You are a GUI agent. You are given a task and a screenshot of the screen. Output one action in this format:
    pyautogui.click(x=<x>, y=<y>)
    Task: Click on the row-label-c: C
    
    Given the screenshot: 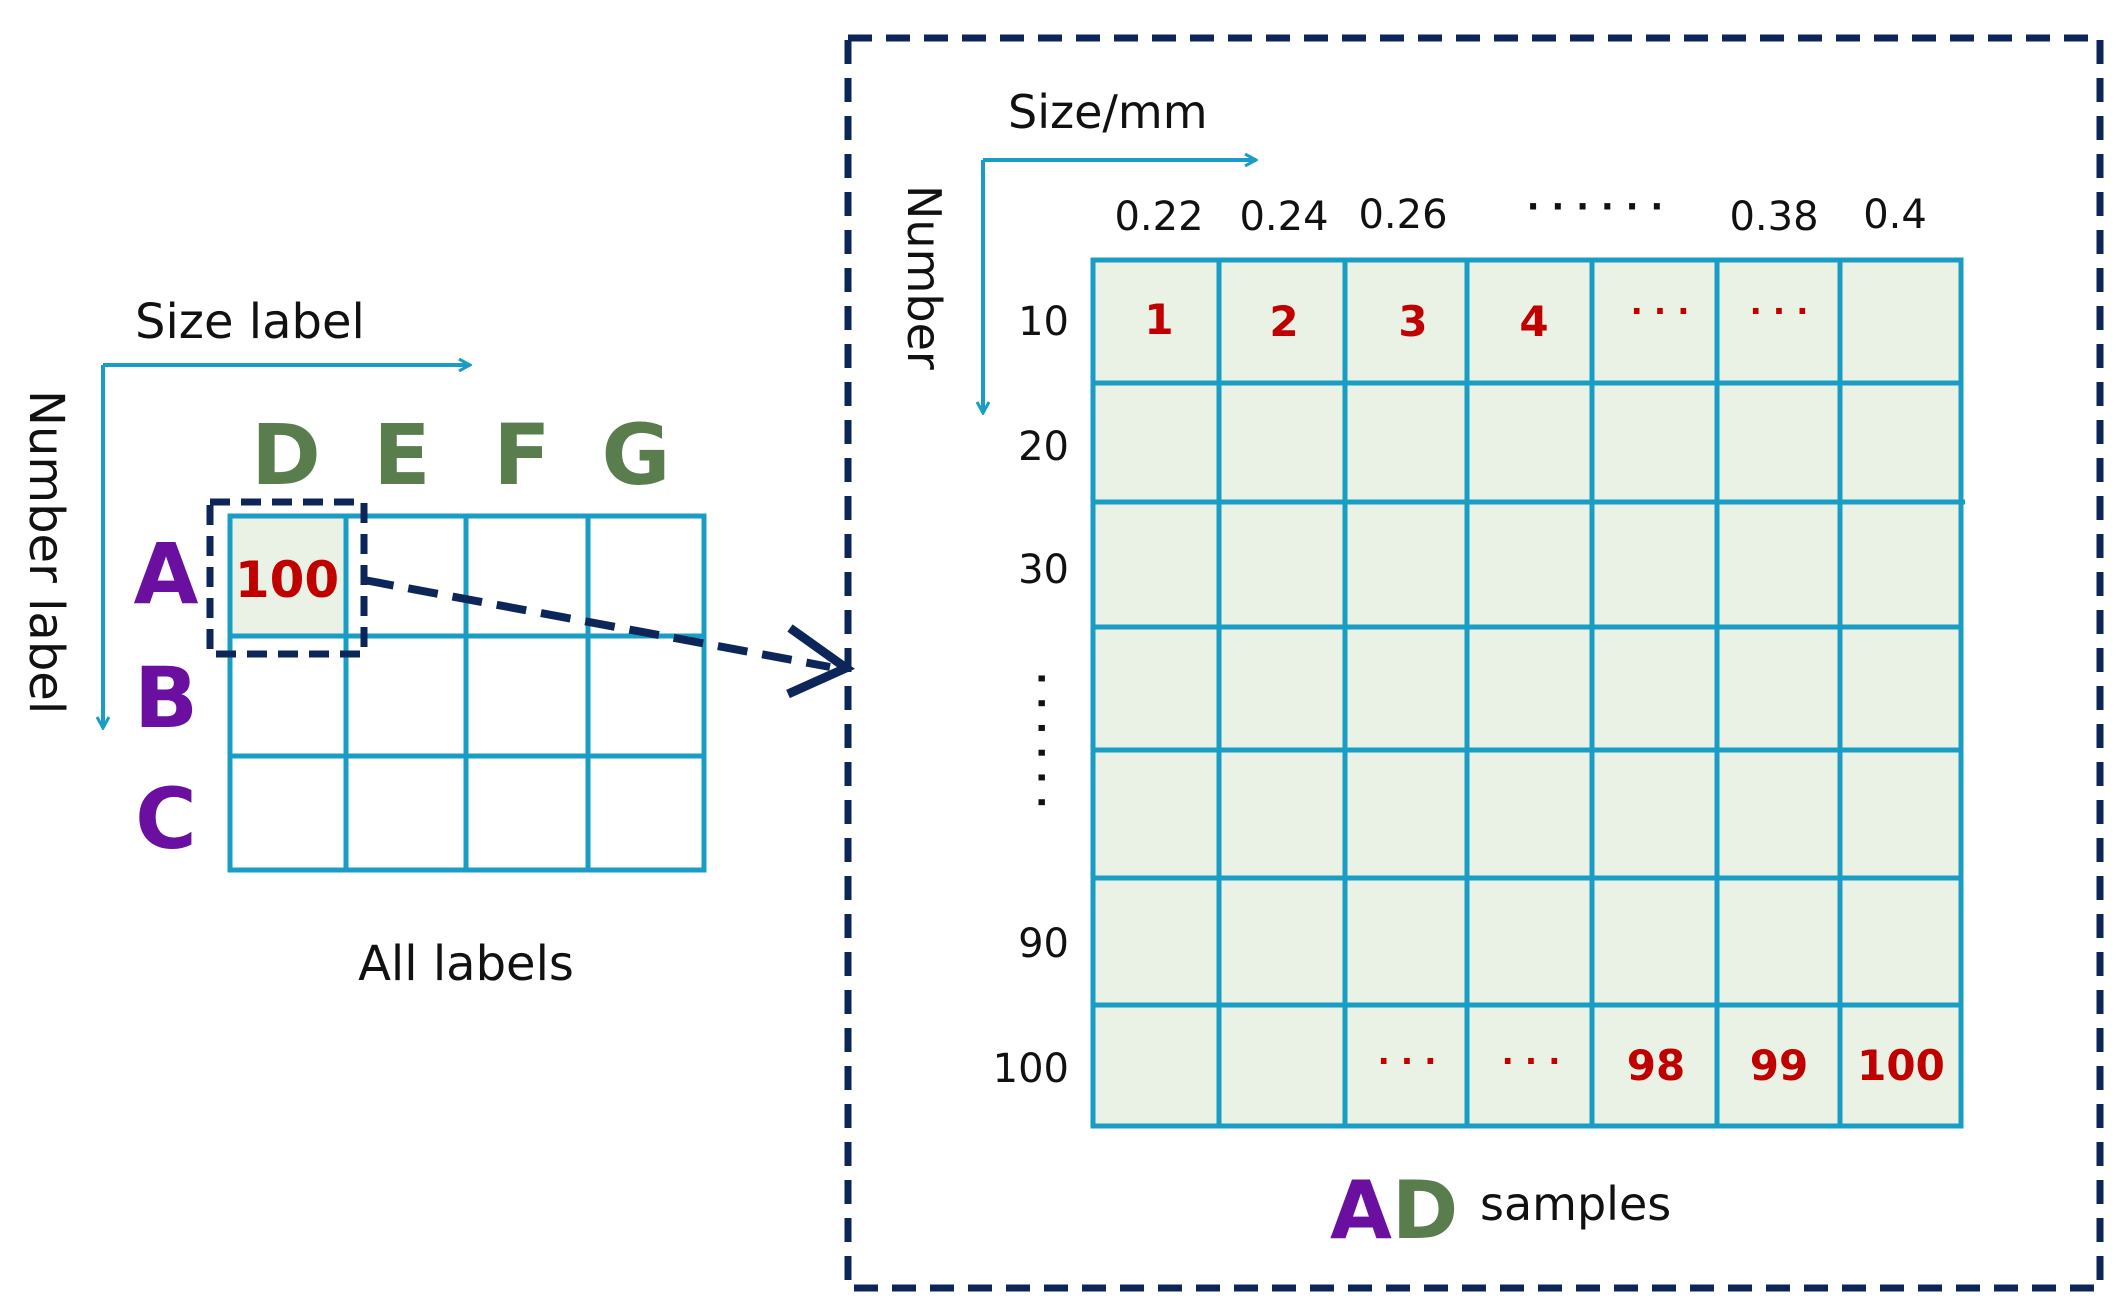 What is the action you would take?
    pyautogui.click(x=166, y=819)
    